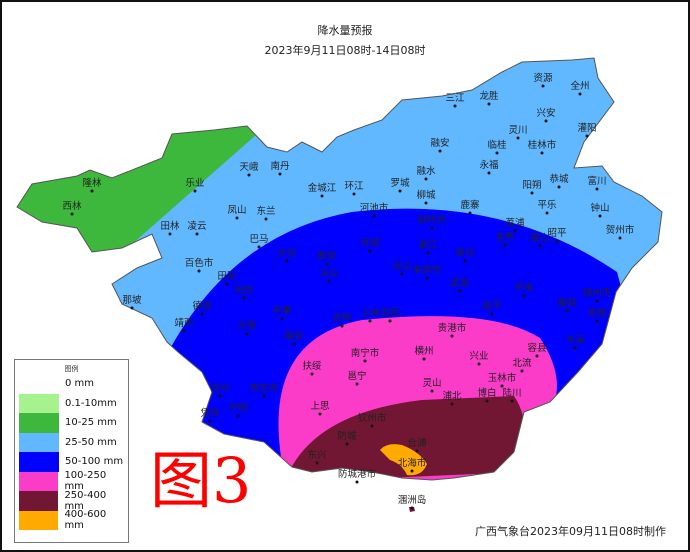 Image resolution: width=690 pixels, height=552 pixels. Describe the element at coordinates (432, 220) in the screenshot. I see `city-label: 柳州市` at that location.